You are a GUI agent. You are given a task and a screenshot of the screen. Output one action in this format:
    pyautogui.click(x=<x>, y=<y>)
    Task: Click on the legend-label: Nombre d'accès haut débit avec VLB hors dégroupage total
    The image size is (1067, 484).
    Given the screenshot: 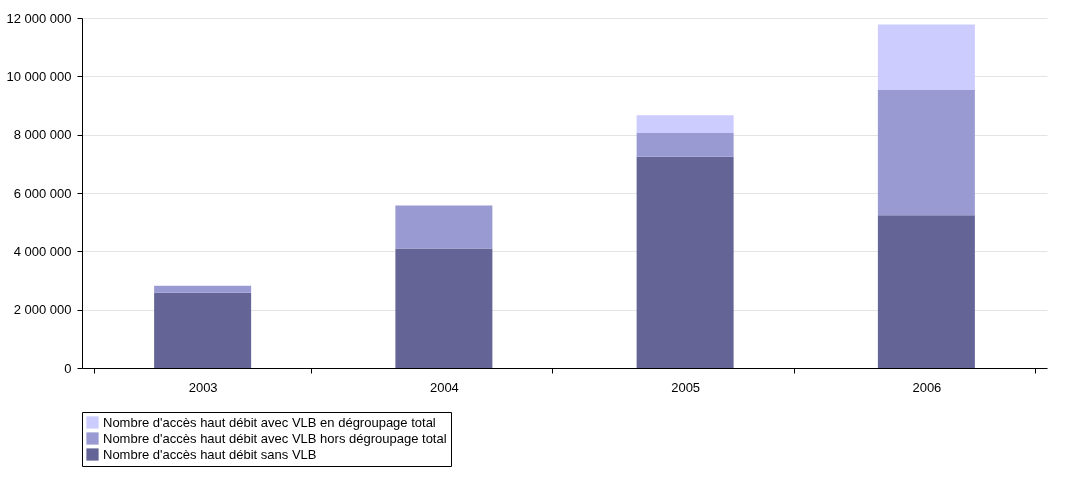 What is the action you would take?
    pyautogui.click(x=275, y=438)
    